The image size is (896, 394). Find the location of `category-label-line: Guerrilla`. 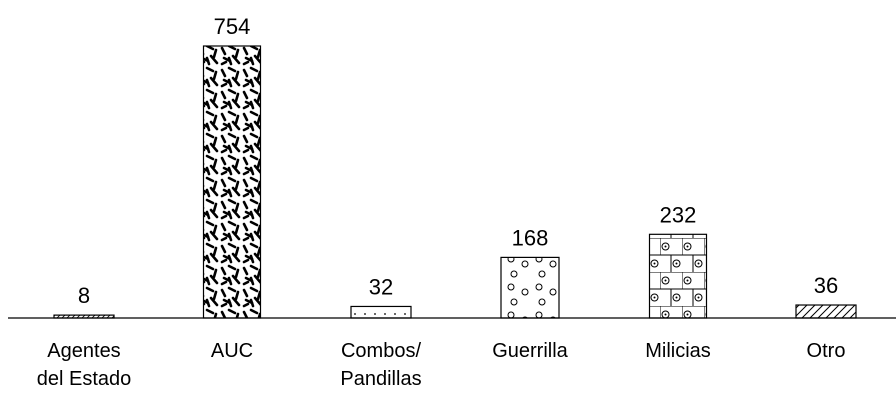

category-label-line: Guerrilla is located at coordinates (530, 351).